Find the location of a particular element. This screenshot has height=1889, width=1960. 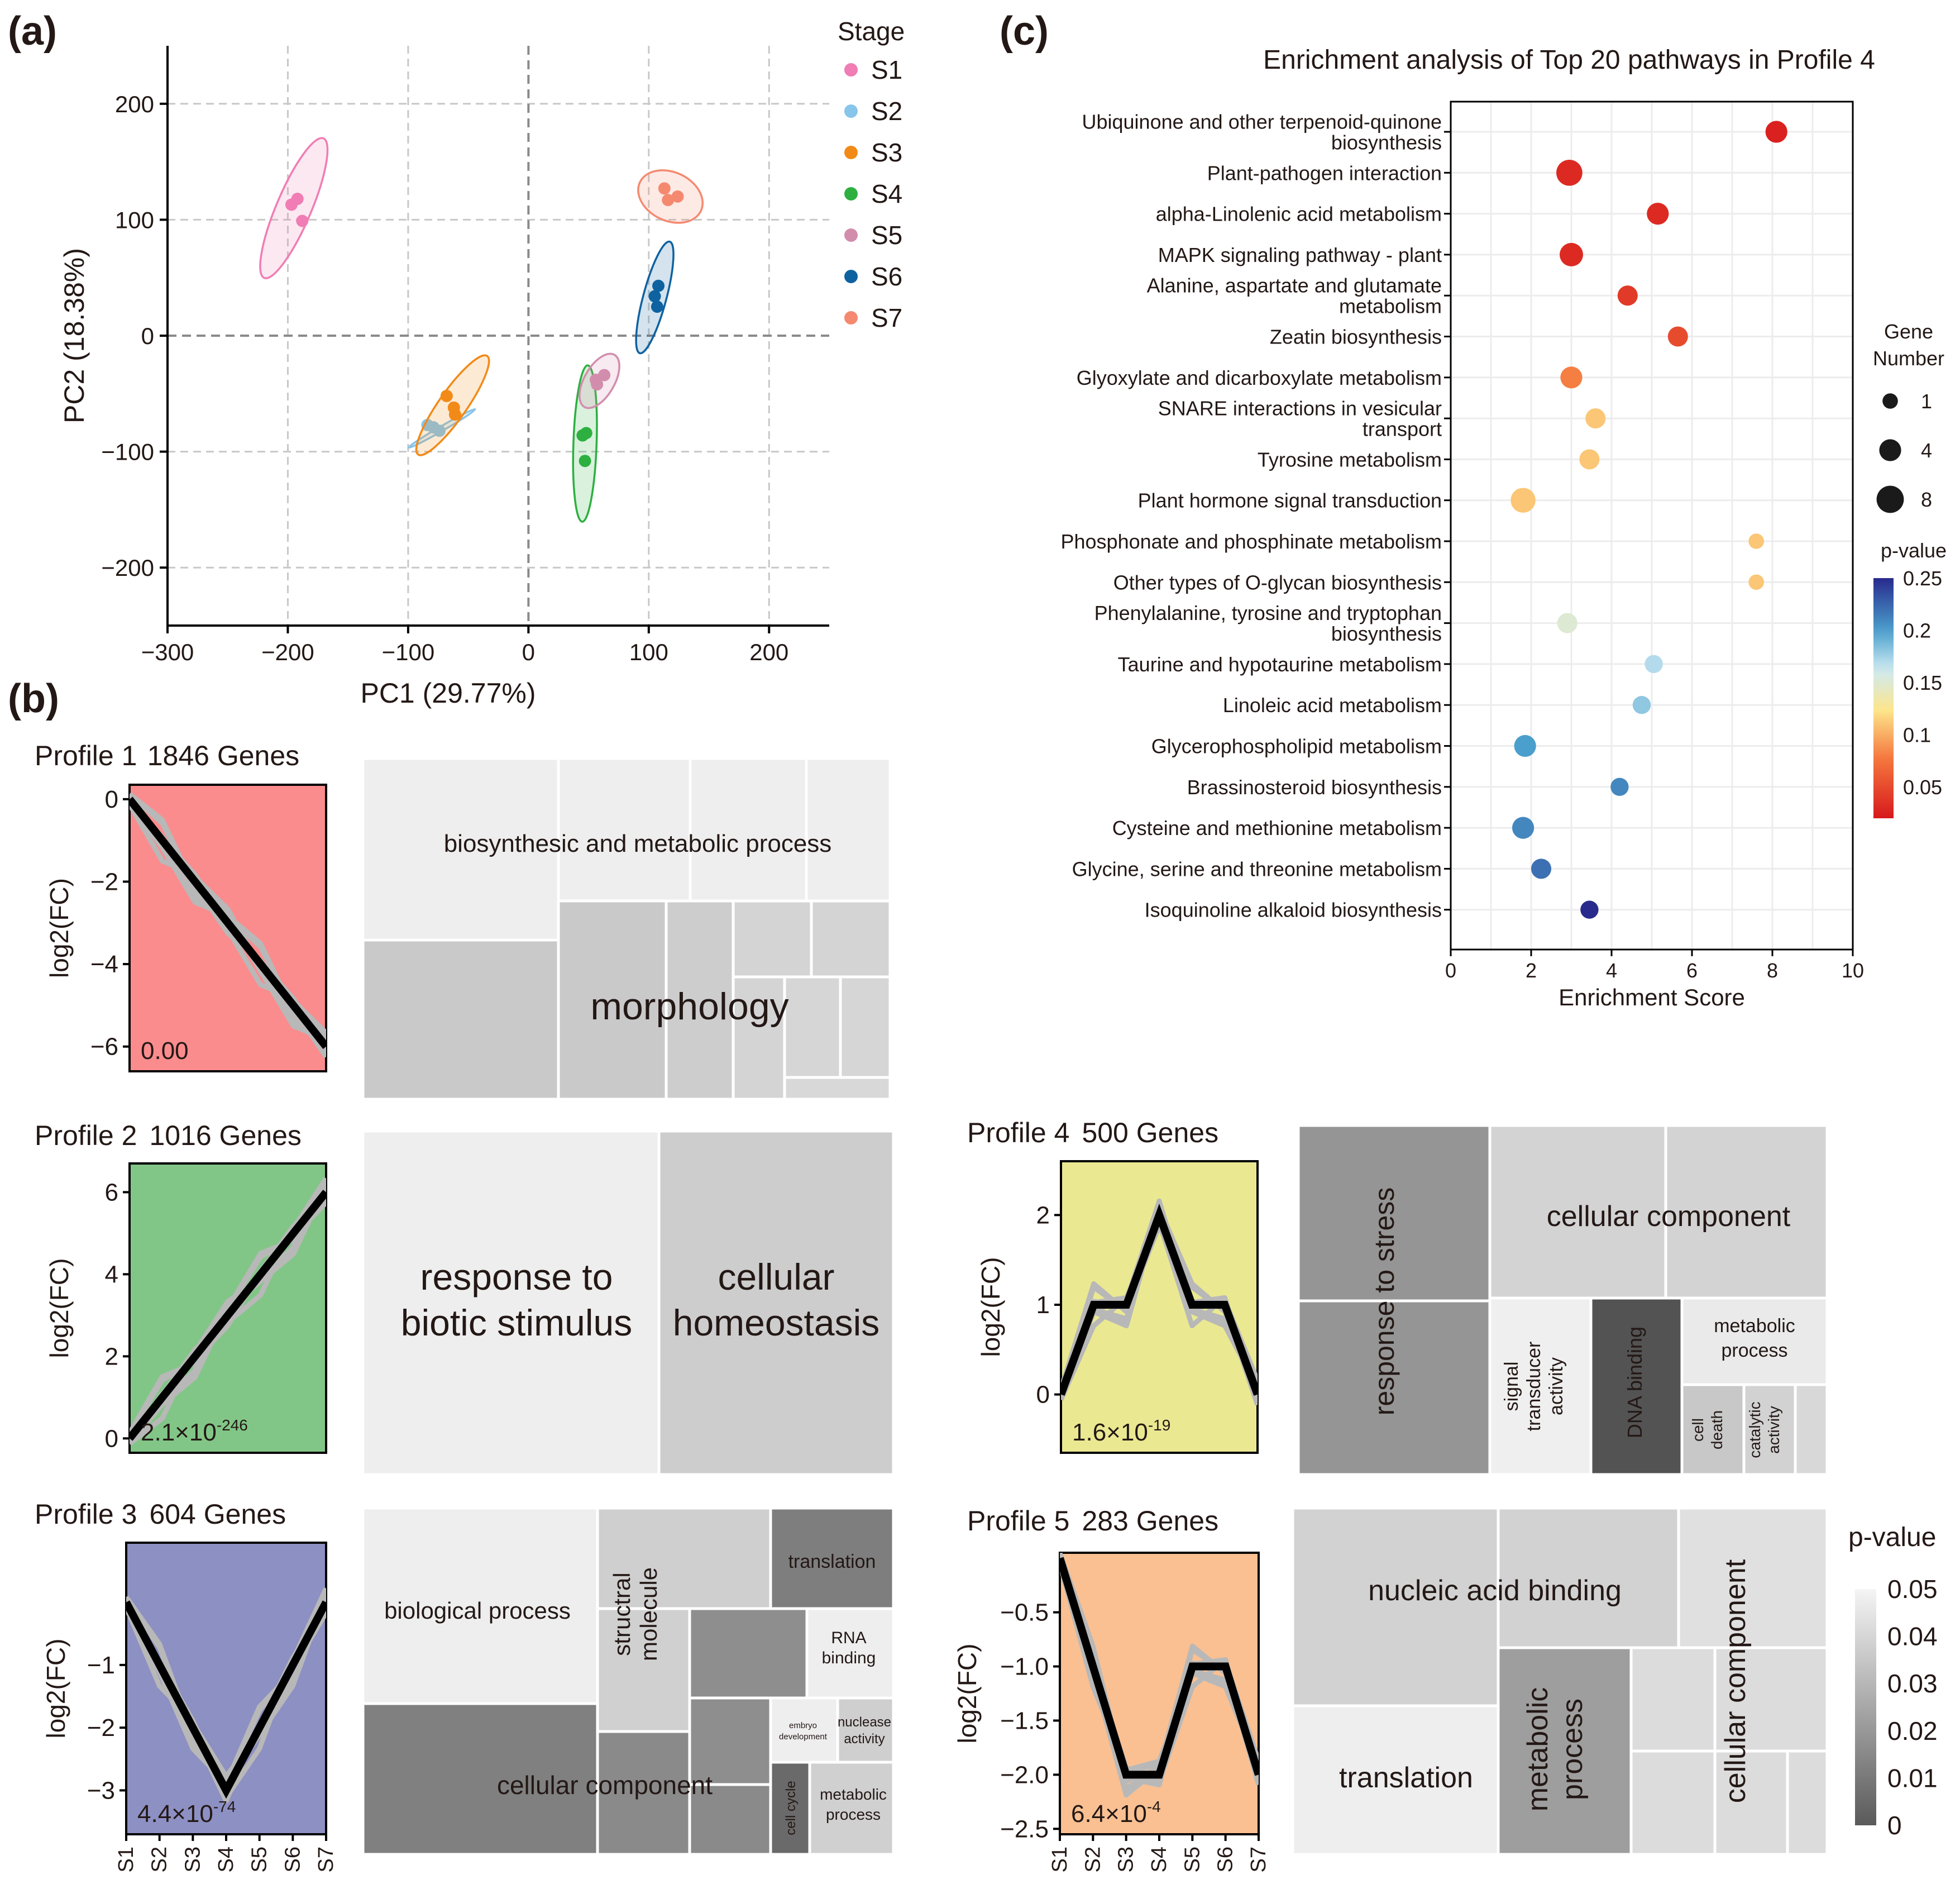

profile-ytick-label: −1.0 is located at coordinates (1024, 1667).